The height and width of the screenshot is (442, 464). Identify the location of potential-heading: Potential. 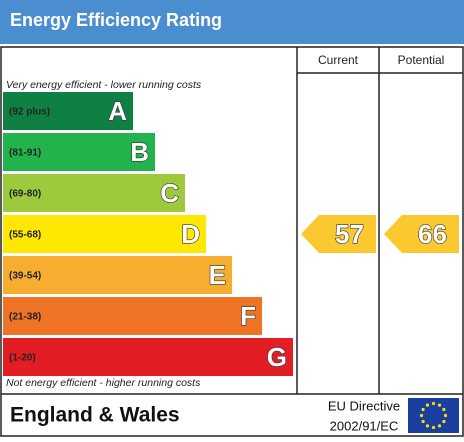
(421, 60).